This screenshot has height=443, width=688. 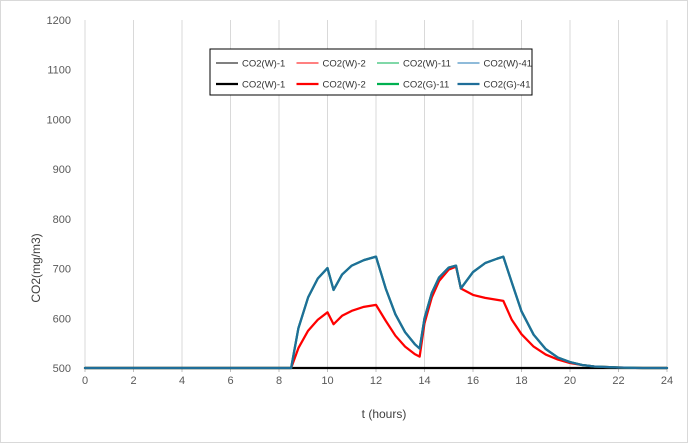 I want to click on y-axis-title: CO2(mg/m3), so click(x=36, y=267).